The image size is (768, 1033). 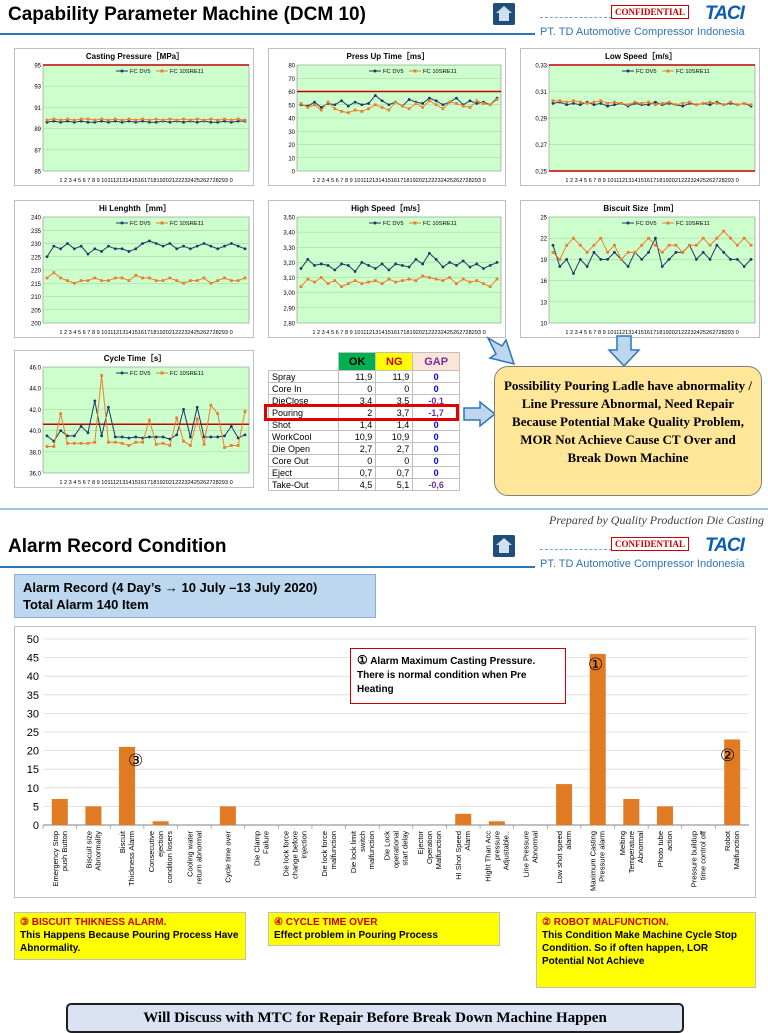 I want to click on slide1-title: Capability Parameter Machine (DCM 10), so click(x=187, y=14).